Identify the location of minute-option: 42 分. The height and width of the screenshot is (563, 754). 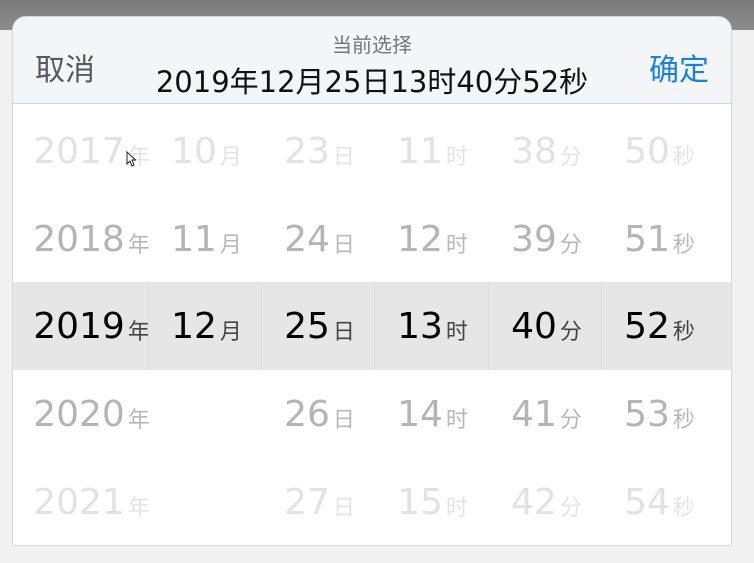
(546, 501).